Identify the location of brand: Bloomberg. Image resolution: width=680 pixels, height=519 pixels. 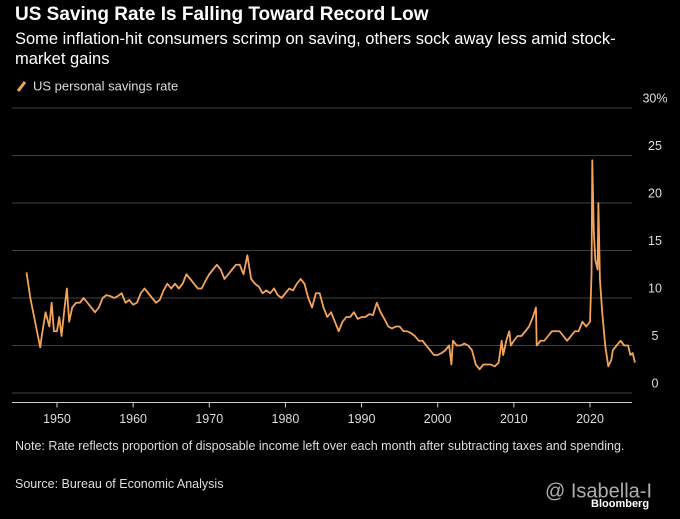
(620, 504).